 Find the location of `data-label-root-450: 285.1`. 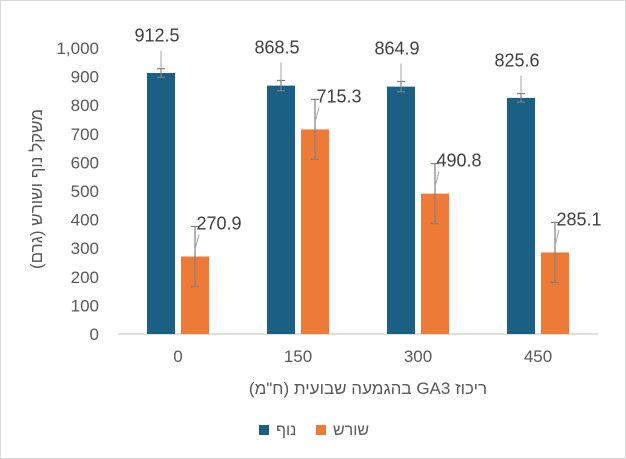

data-label-root-450: 285.1 is located at coordinates (578, 219).